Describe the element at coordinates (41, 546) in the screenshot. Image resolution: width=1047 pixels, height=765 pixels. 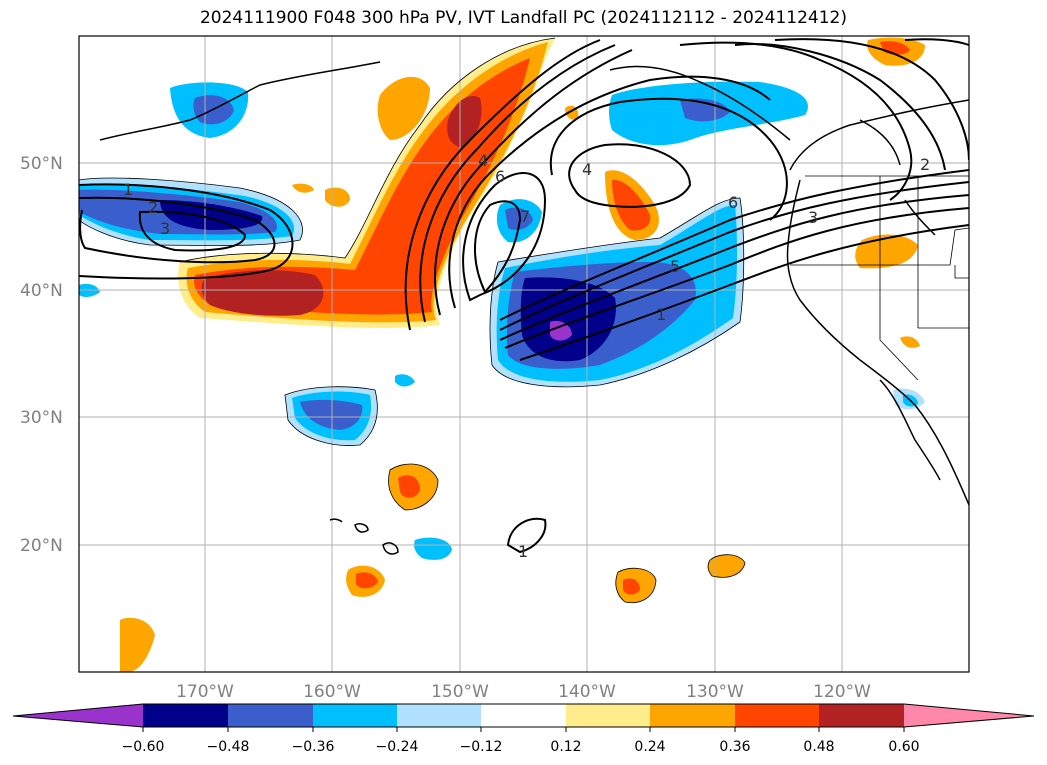
I see `lat-label: 20°N` at that location.